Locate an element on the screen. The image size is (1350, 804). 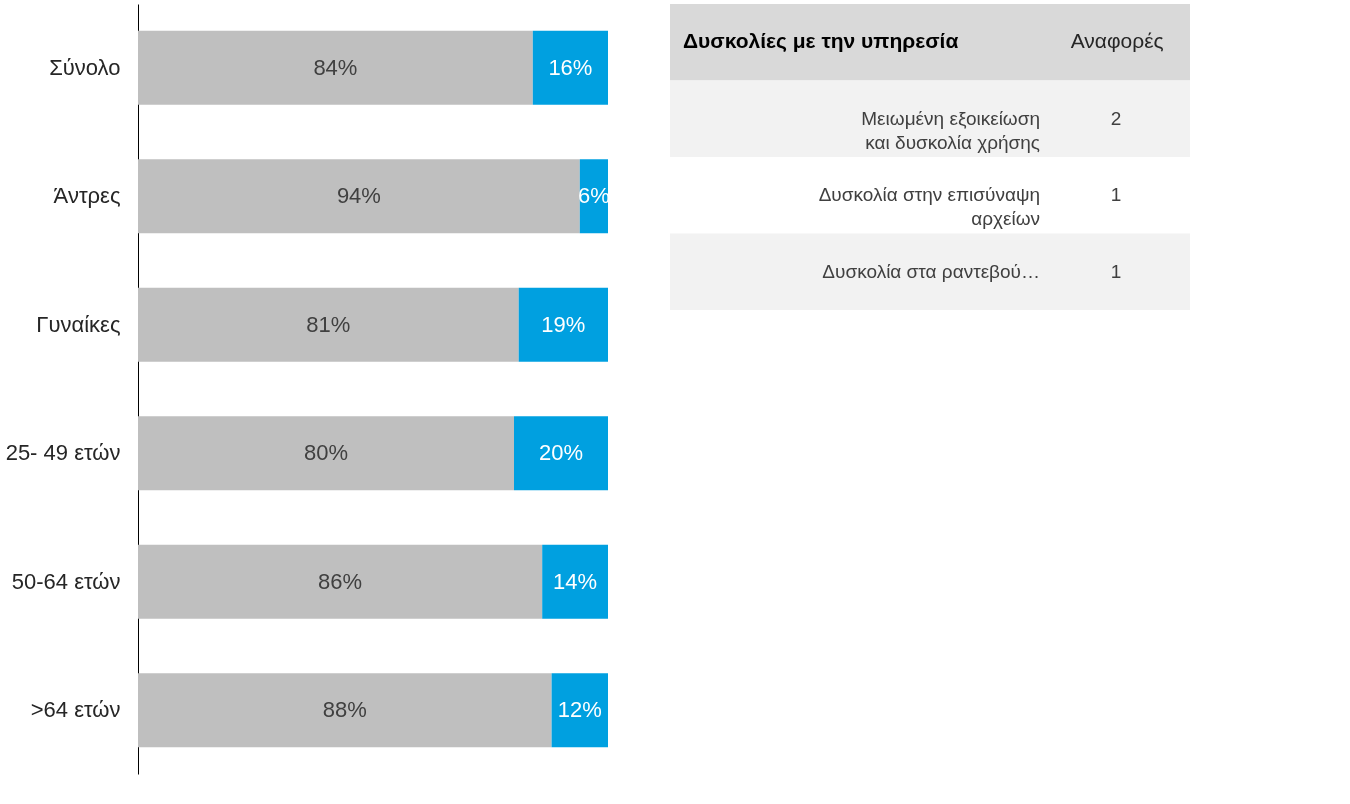
category-label: Μειωμένη εξοικείωση και δυσκολία χρήσης is located at coordinates (950, 130).